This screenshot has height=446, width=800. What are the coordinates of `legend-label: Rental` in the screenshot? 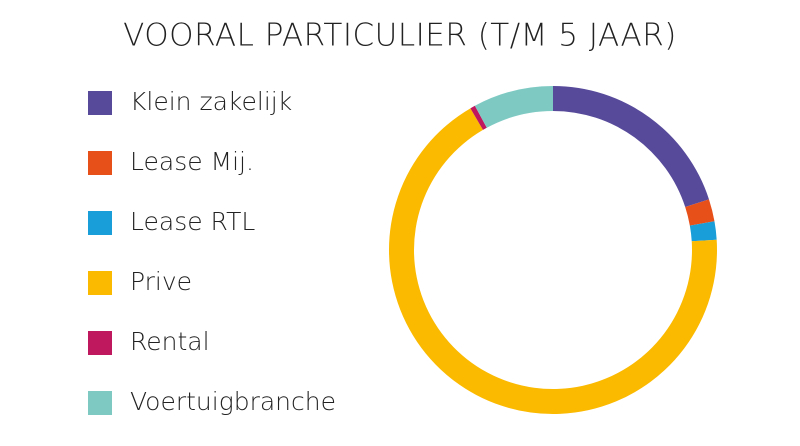 It's located at (170, 341).